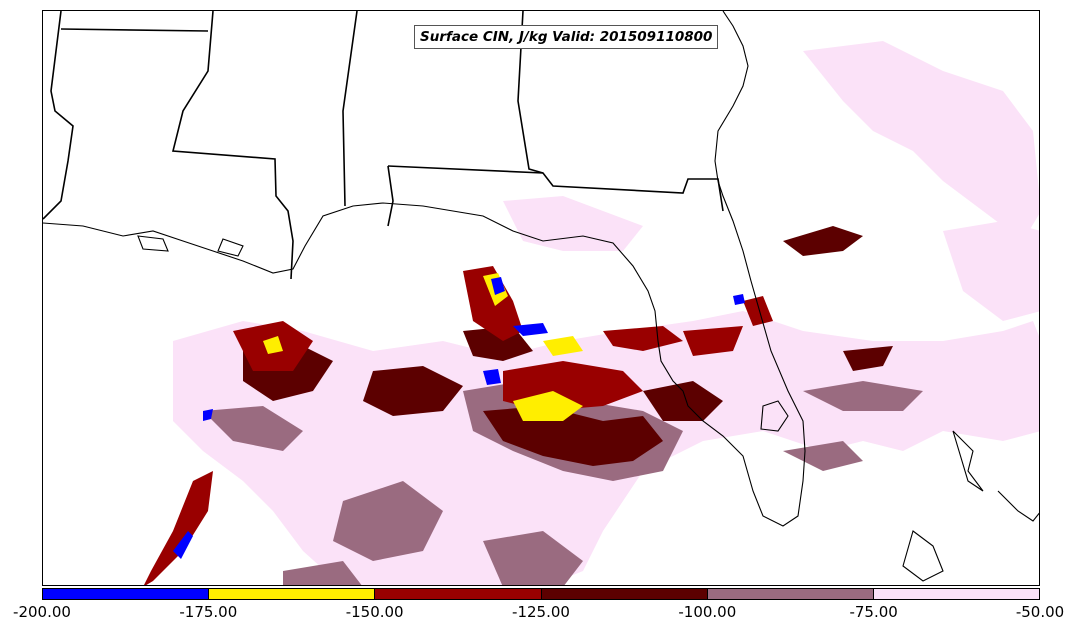  What do you see at coordinates (873, 612) in the screenshot?
I see `colorbar-tick: -75.00` at bounding box center [873, 612].